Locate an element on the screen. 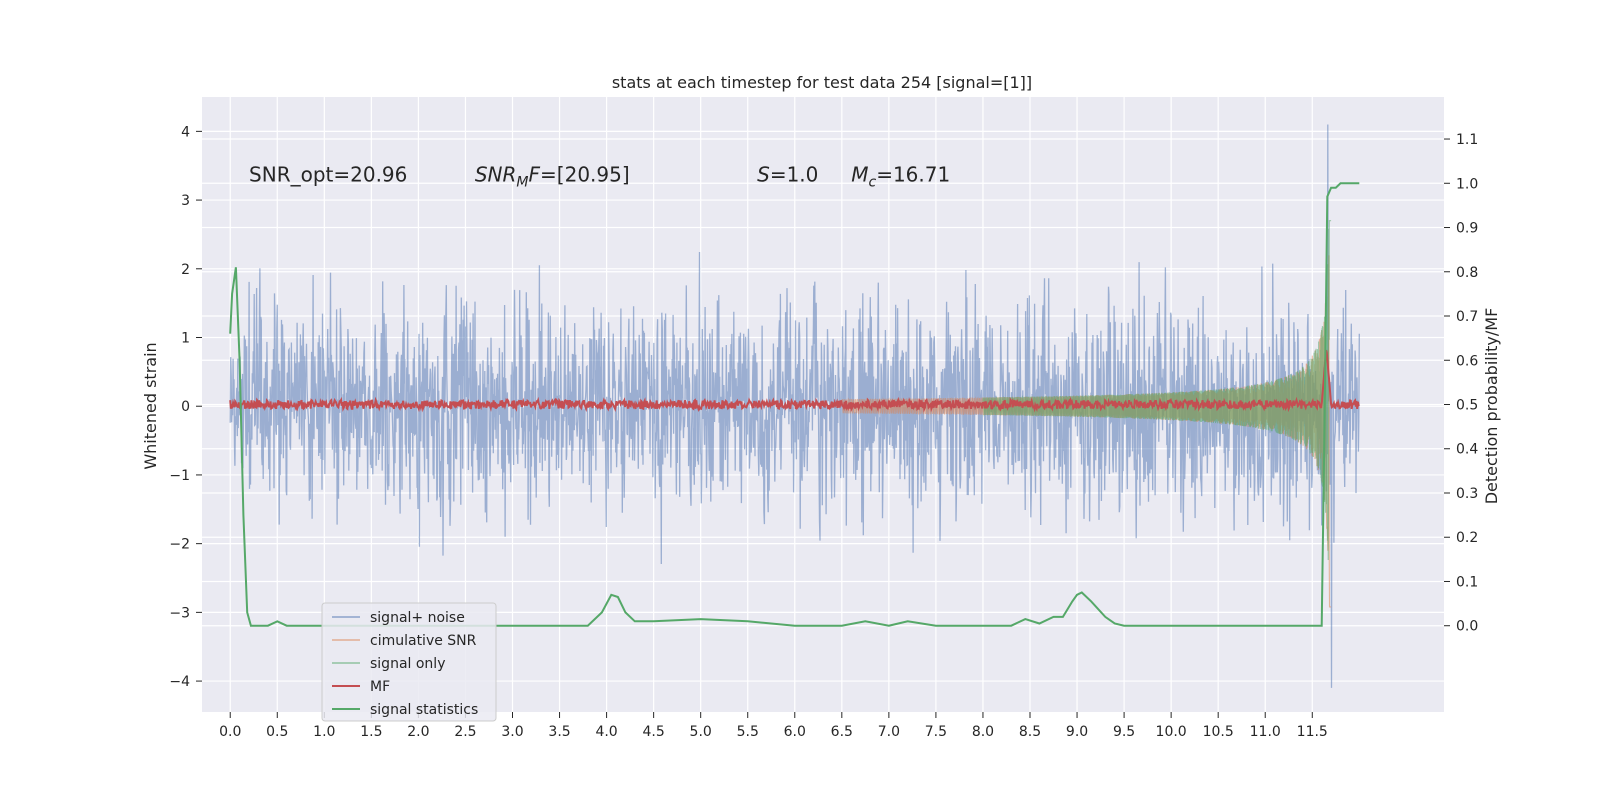 The image size is (1600, 800). signal-only-series is located at coordinates (1157, 390).